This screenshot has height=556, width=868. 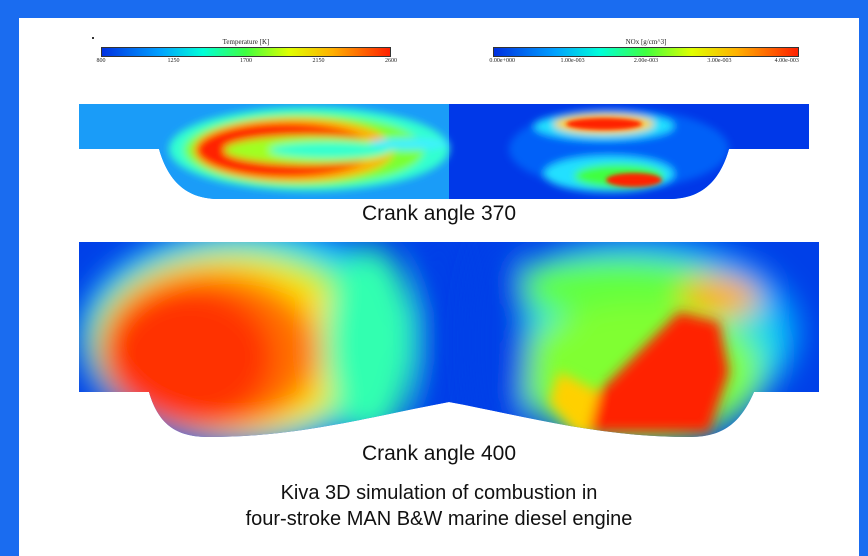 What do you see at coordinates (439, 519) in the screenshot?
I see `main-caption-line2: four-stroke MAN B&W marine diesel engine` at bounding box center [439, 519].